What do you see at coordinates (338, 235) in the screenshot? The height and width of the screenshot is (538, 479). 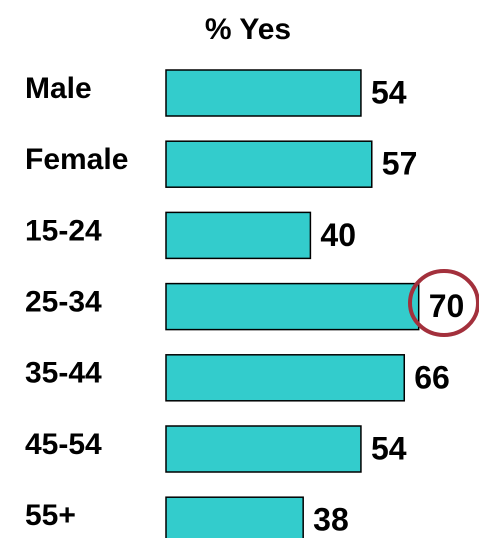 I see `value-label: 40` at bounding box center [338, 235].